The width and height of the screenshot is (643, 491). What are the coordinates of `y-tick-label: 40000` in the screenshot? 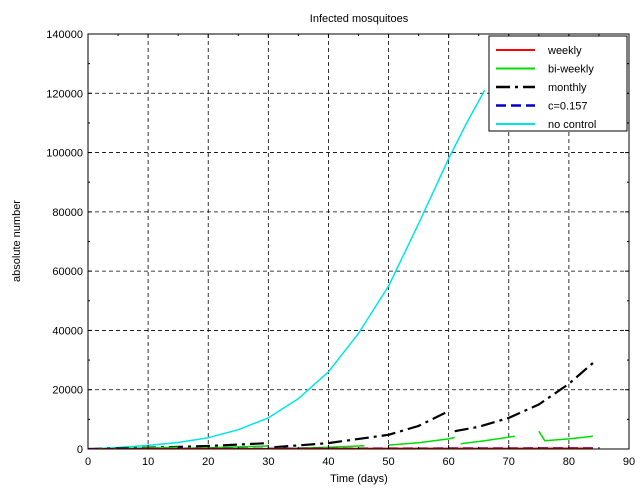 It's located at (67, 331).